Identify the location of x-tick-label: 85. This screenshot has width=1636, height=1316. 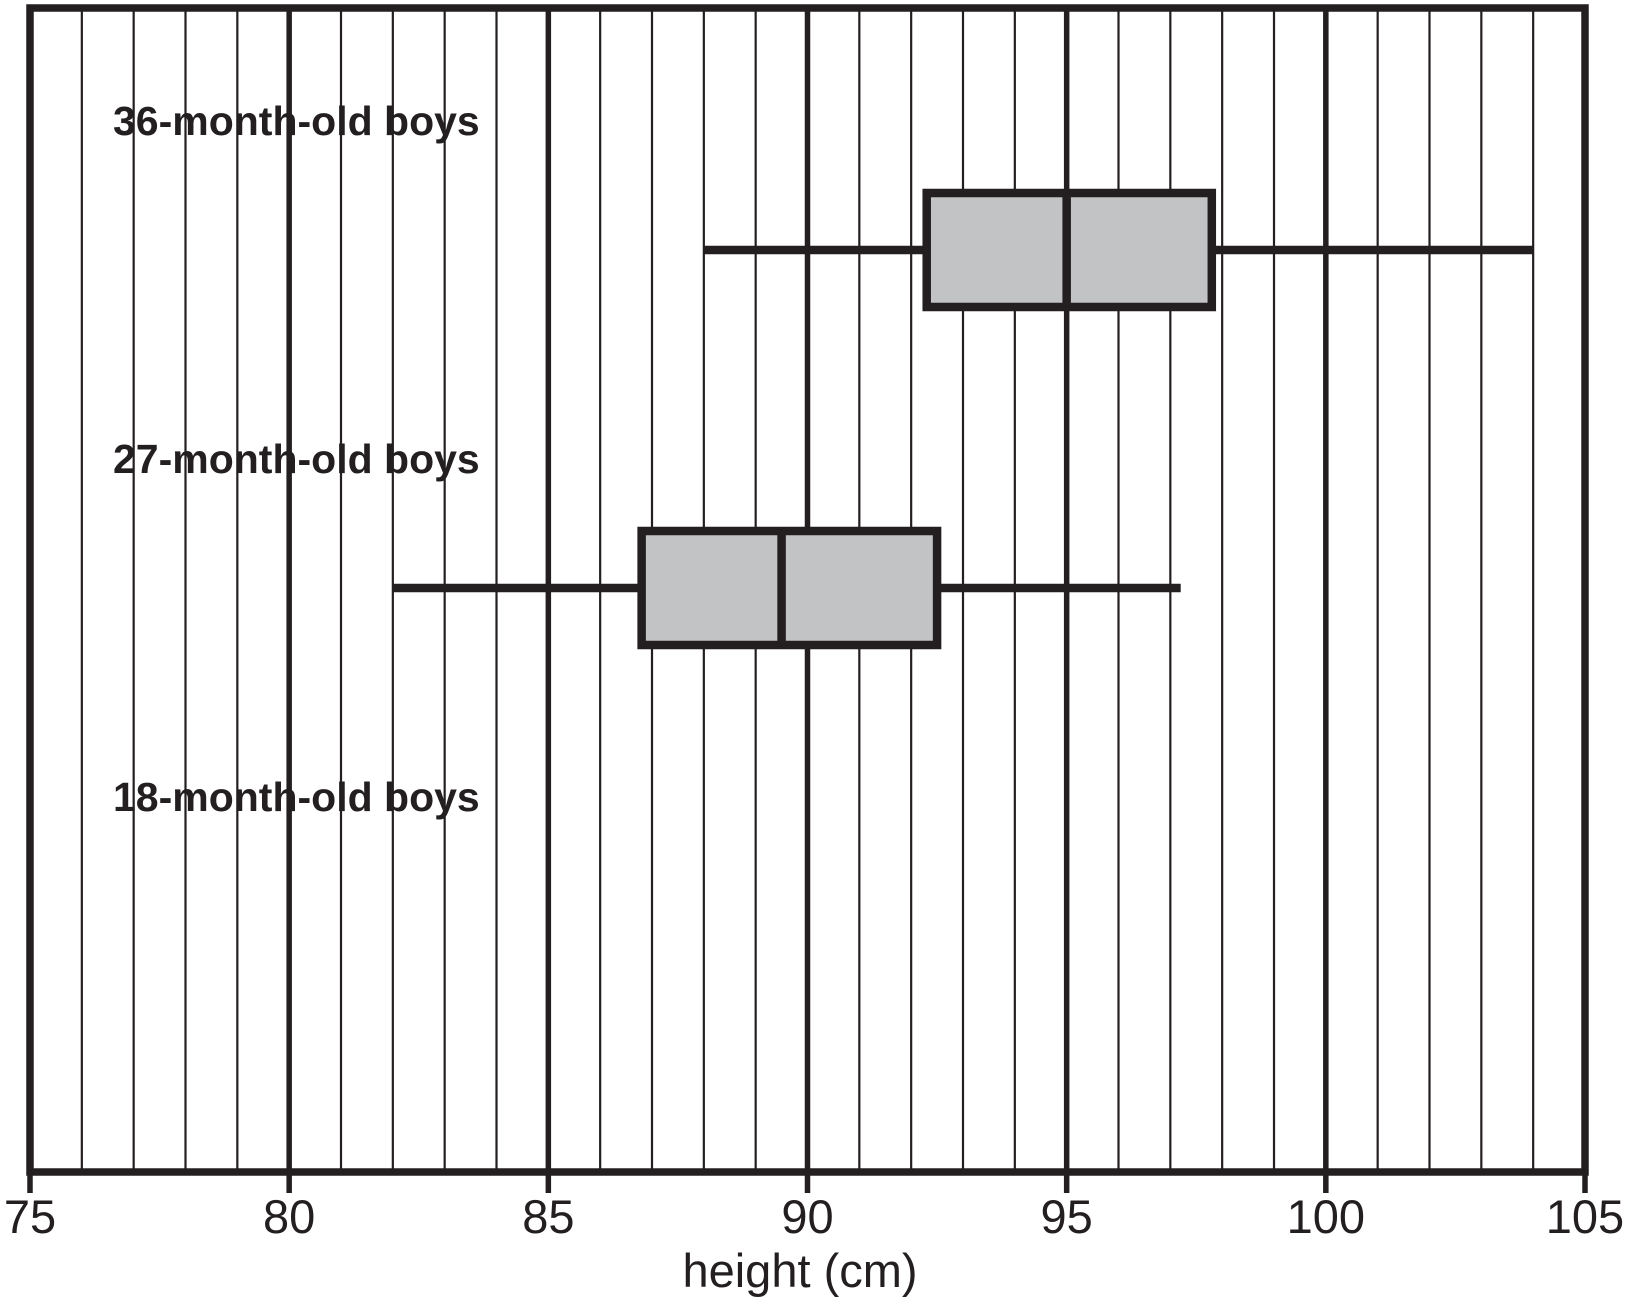
(548, 1216).